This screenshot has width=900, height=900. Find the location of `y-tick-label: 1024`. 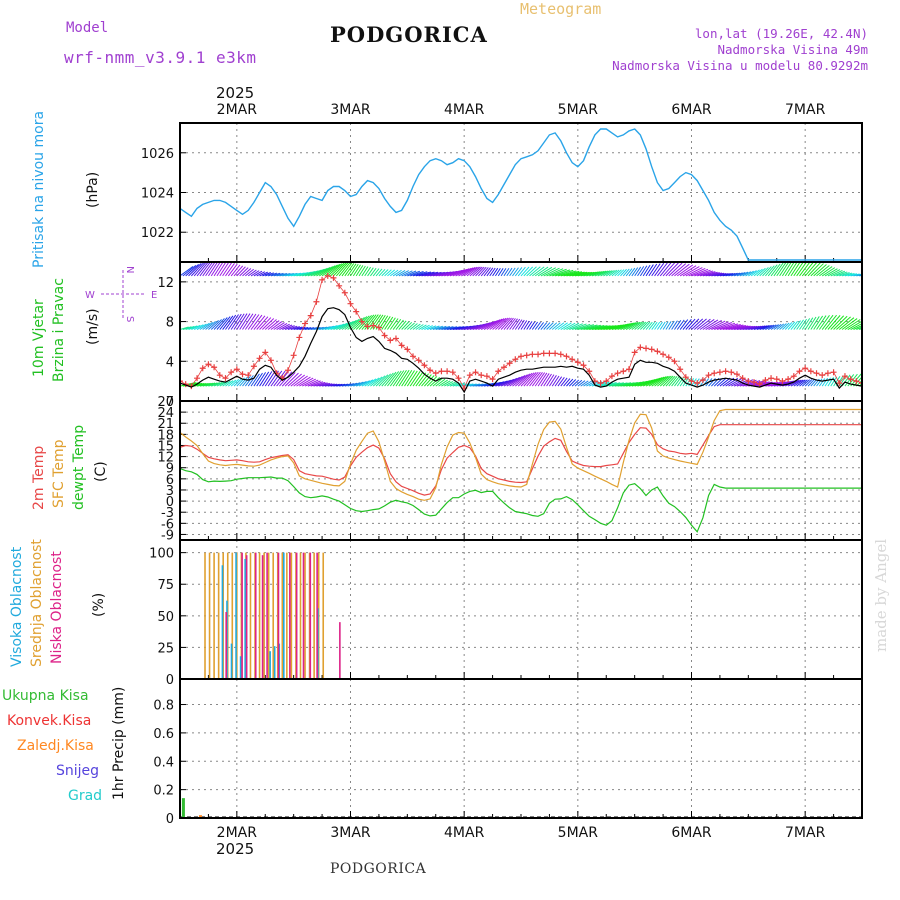

y-tick-label: 1024 is located at coordinates (157, 194).